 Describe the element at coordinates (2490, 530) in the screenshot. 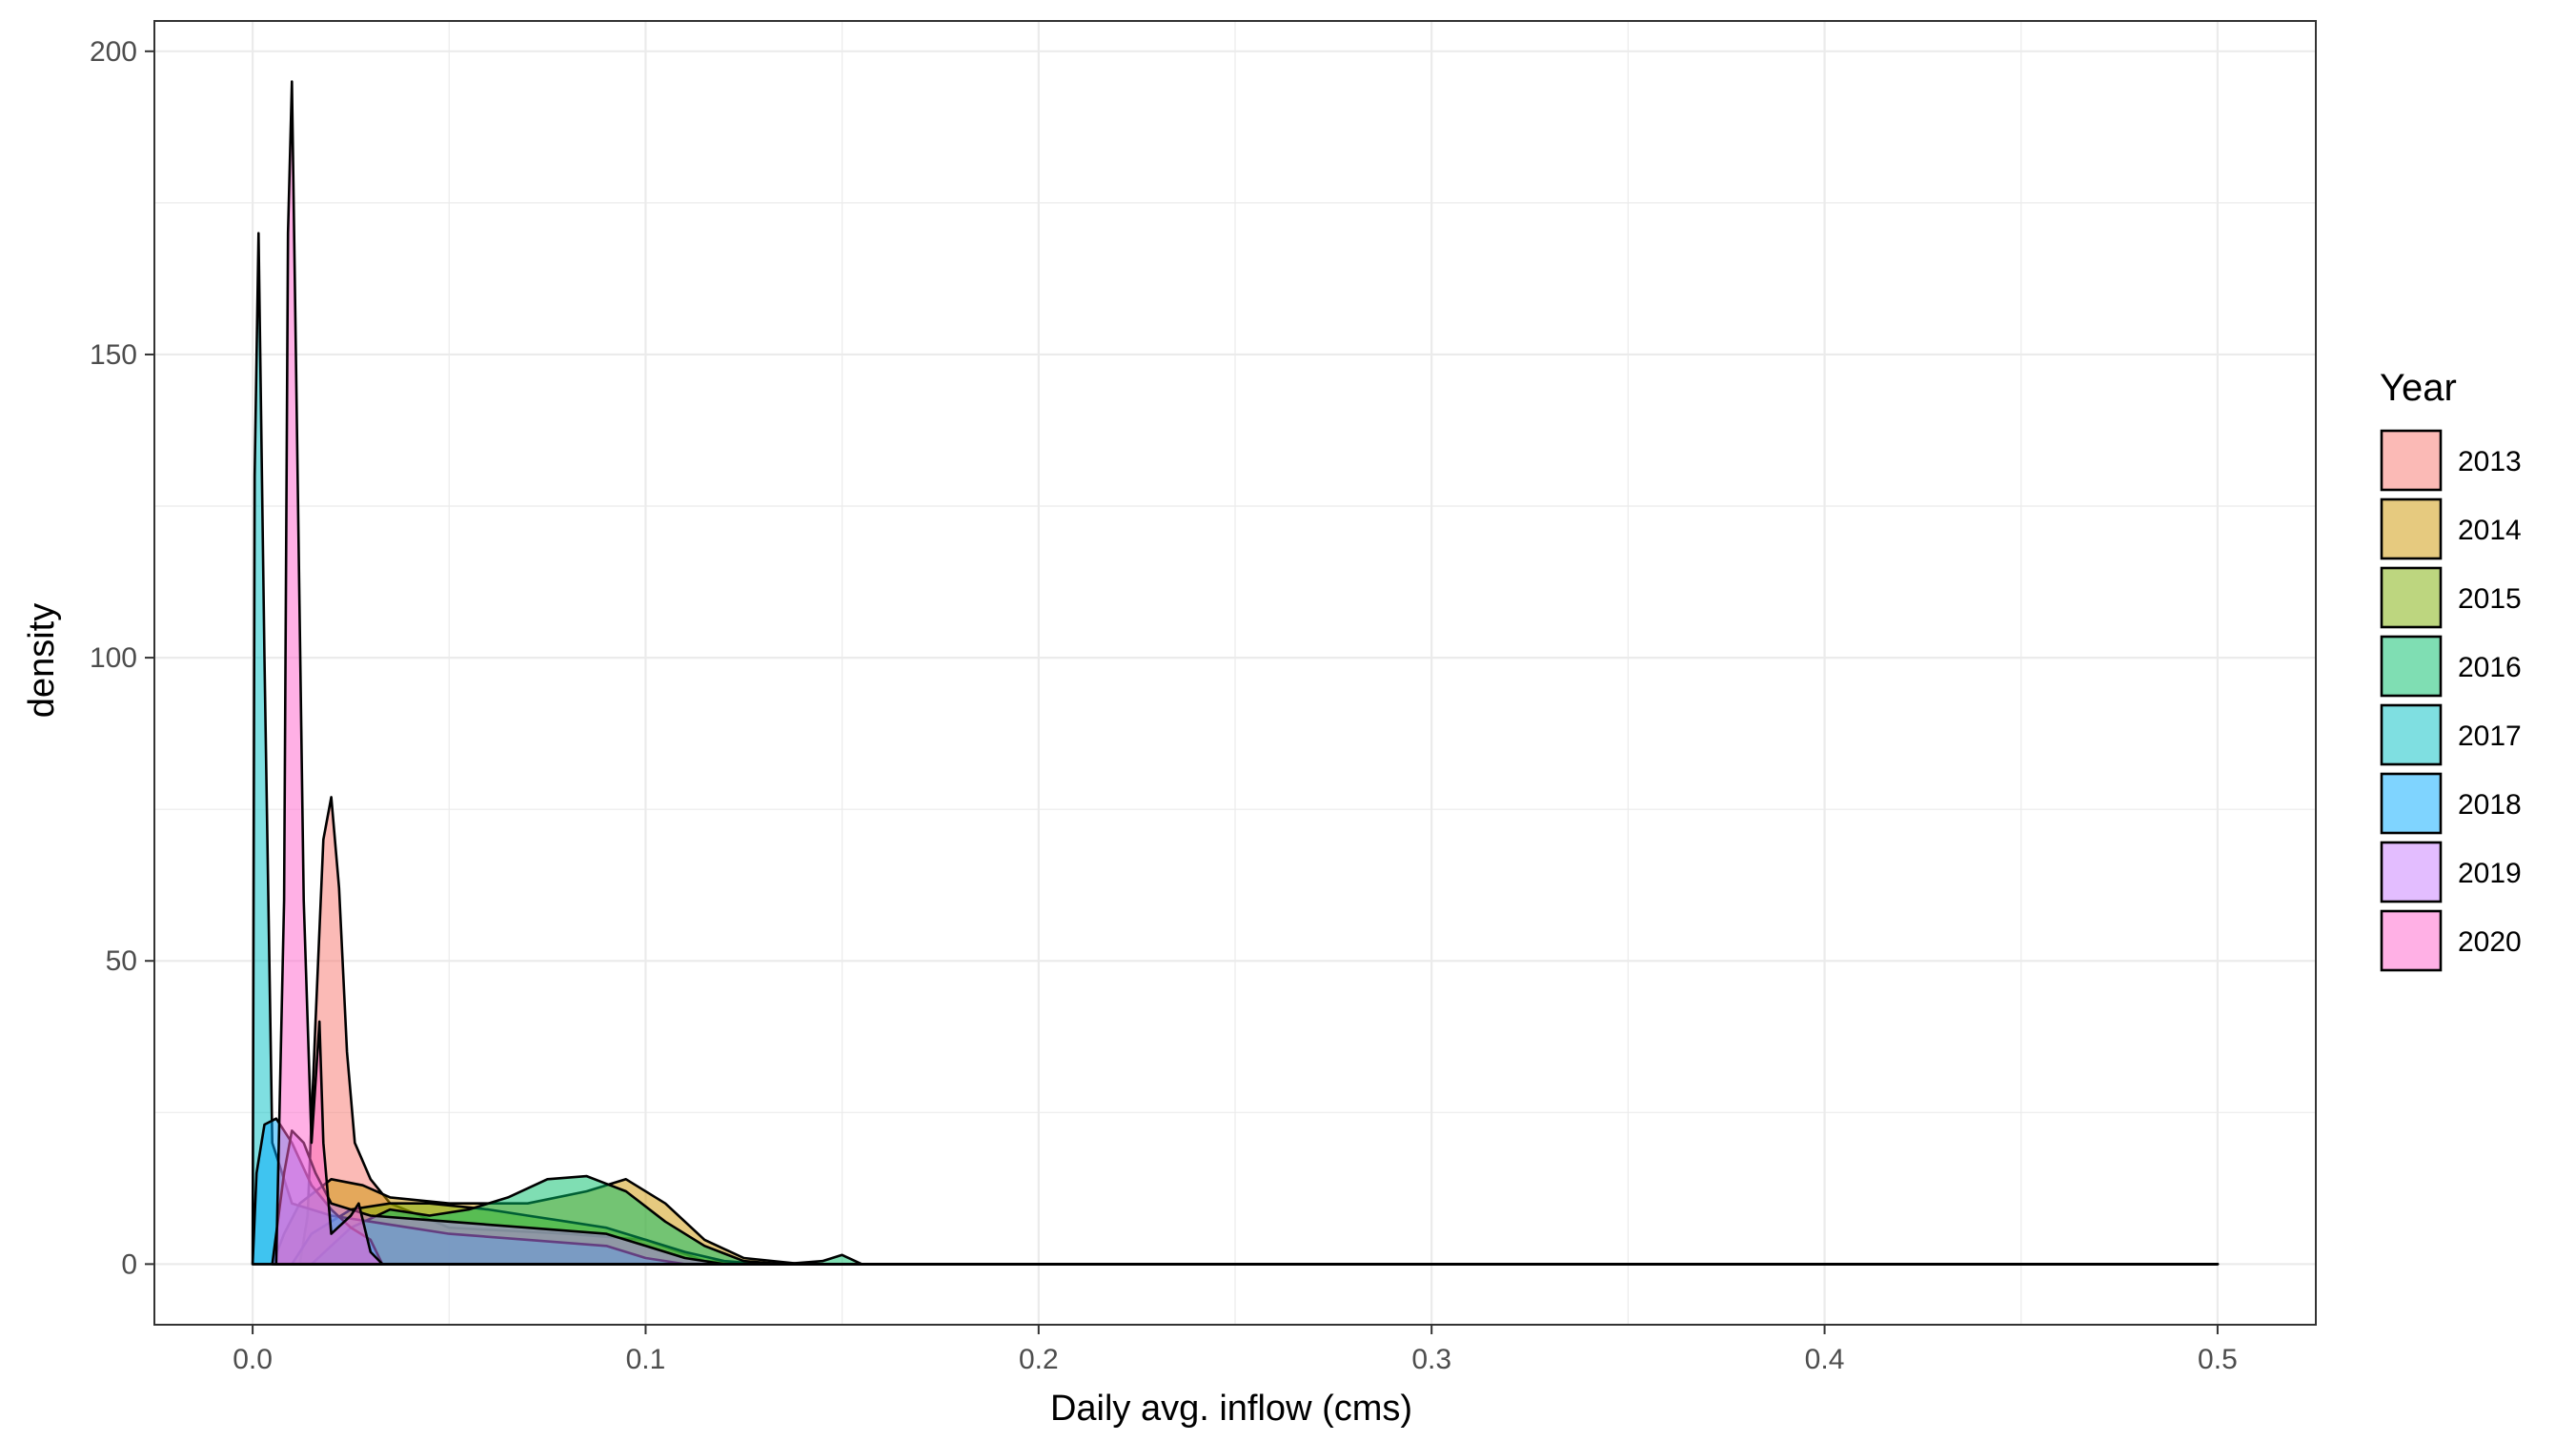

I see `legend-label-2014: 2014` at that location.